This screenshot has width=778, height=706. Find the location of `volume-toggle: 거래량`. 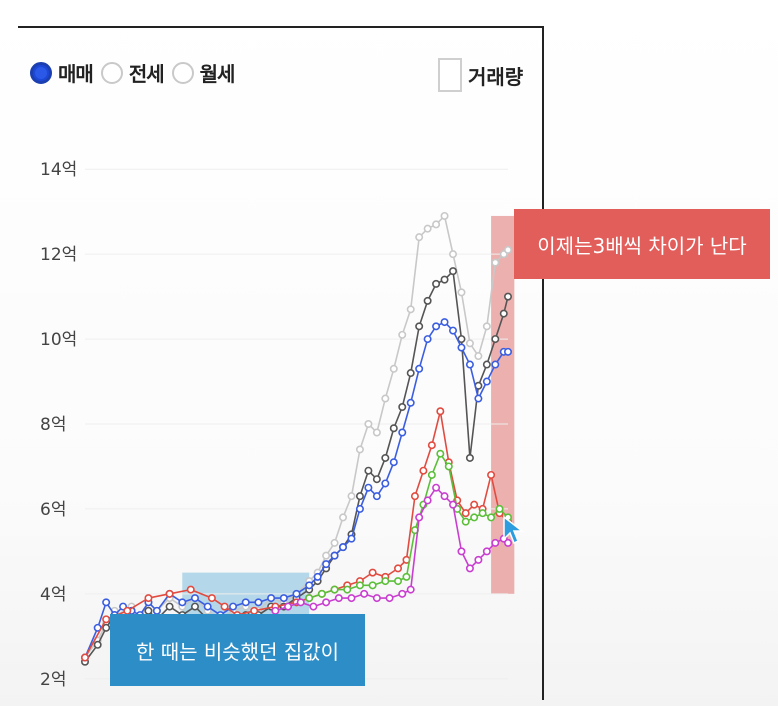

volume-toggle: 거래량 is located at coordinates (480, 75).